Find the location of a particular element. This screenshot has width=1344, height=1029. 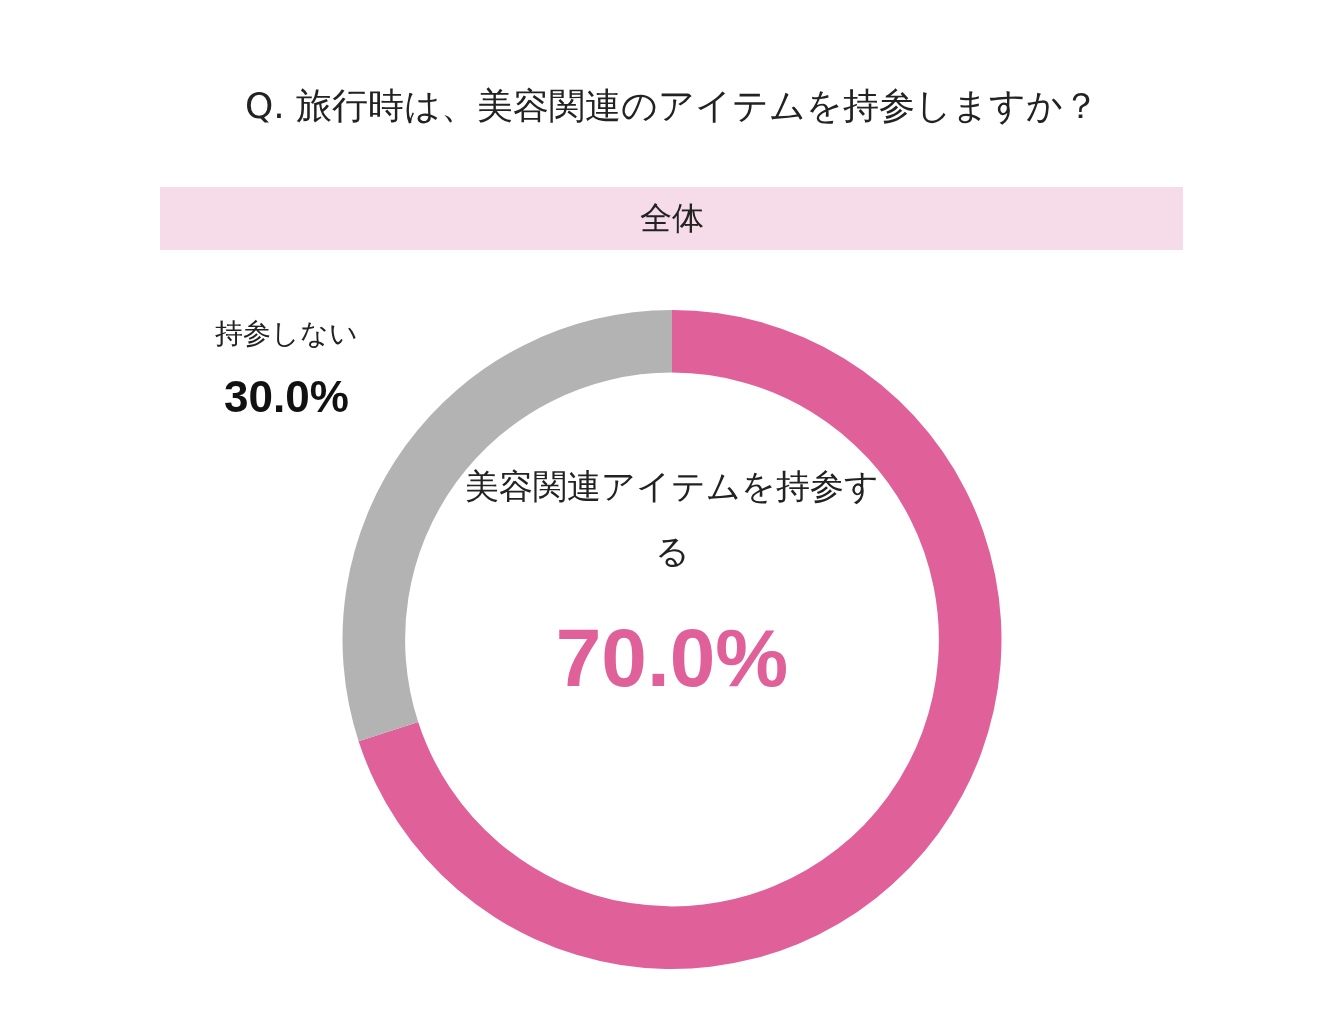

slice-label: 持参しない is located at coordinates (286, 334).